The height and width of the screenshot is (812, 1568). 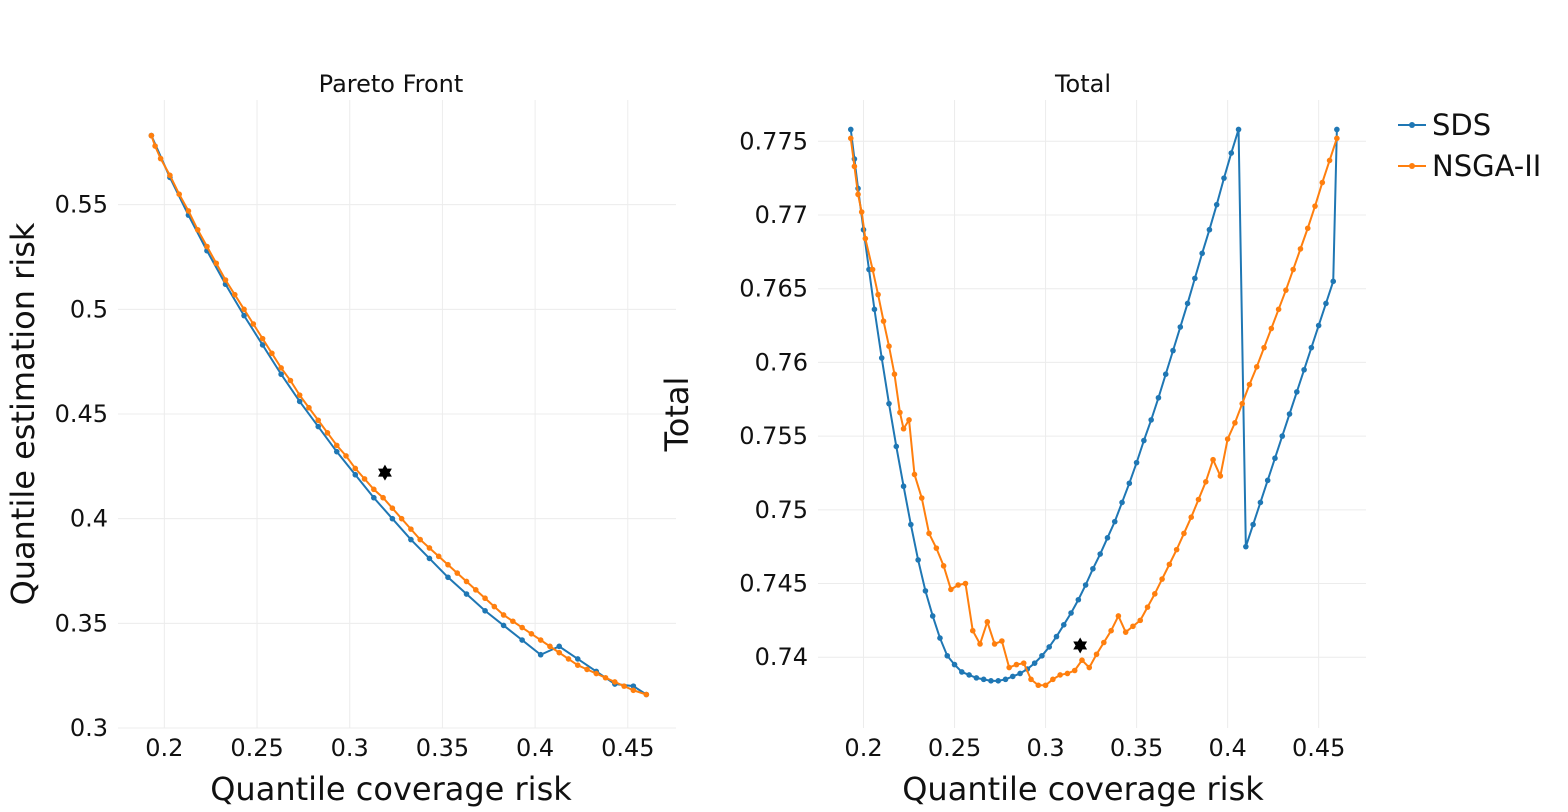 I want to click on x-tick-label: 0.35, so click(x=1136, y=748).